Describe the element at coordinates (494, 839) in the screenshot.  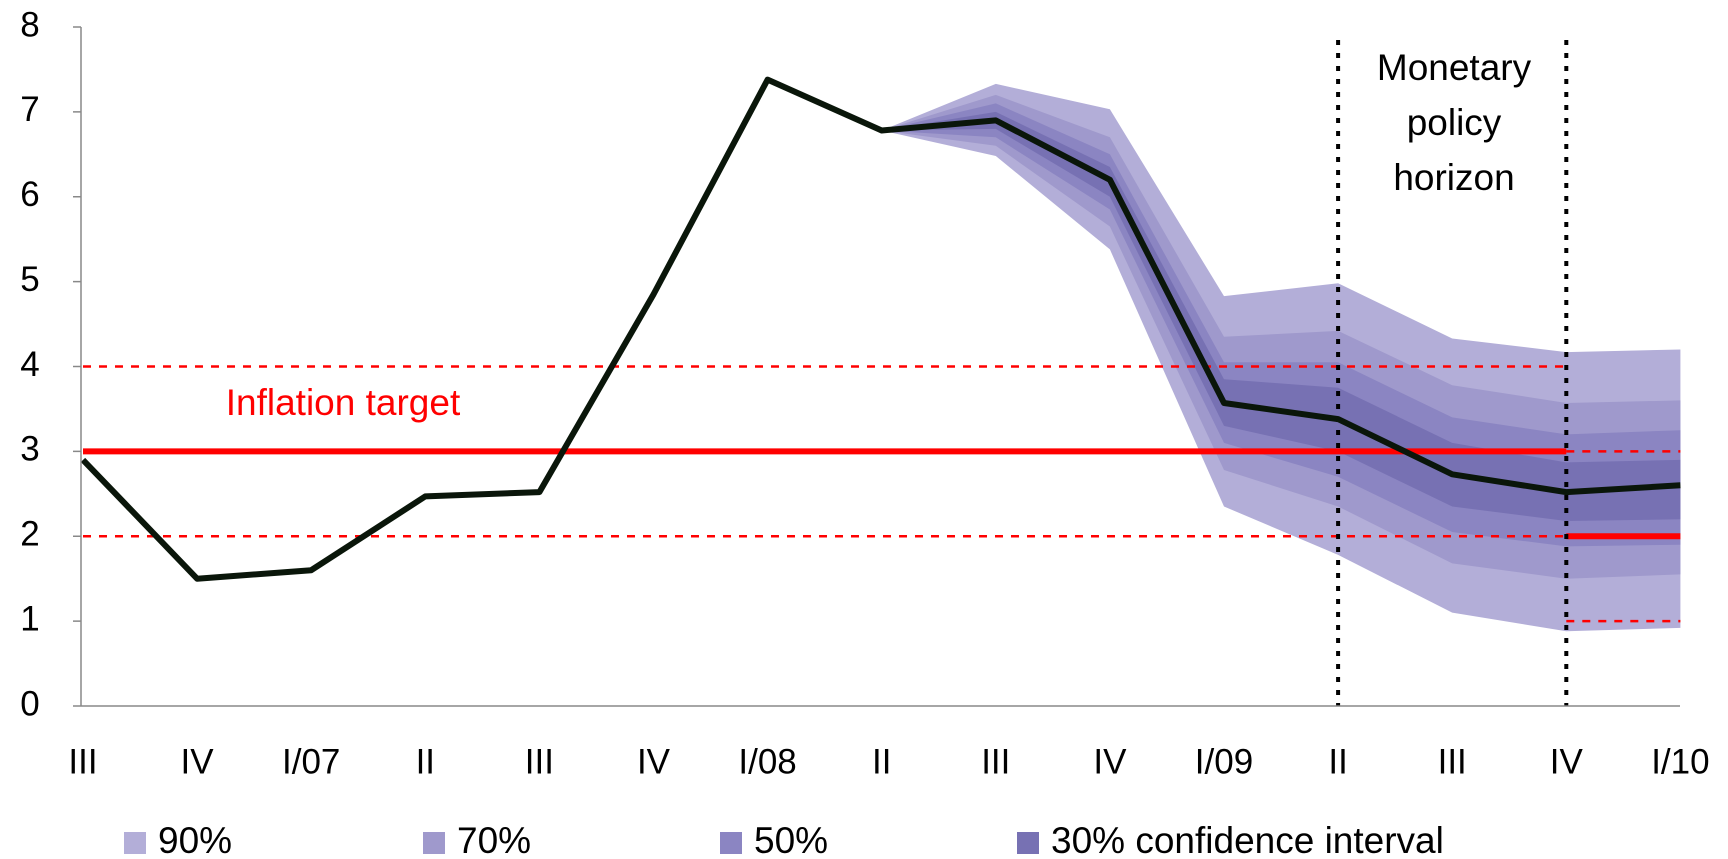
I see `legend-label: 70%` at that location.